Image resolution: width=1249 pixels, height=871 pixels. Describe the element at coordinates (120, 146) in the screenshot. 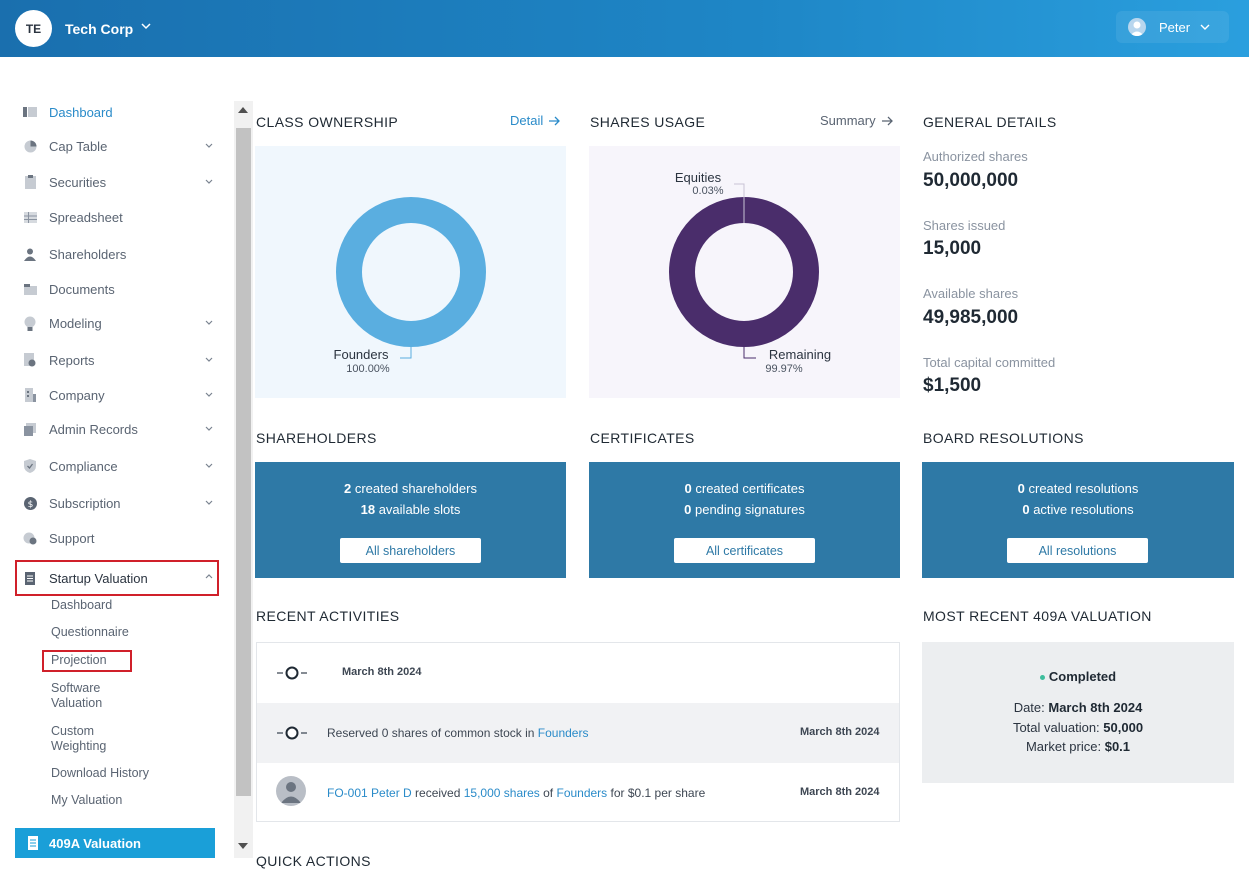

I see `sidebar-item-cap-table: Cap Table` at that location.